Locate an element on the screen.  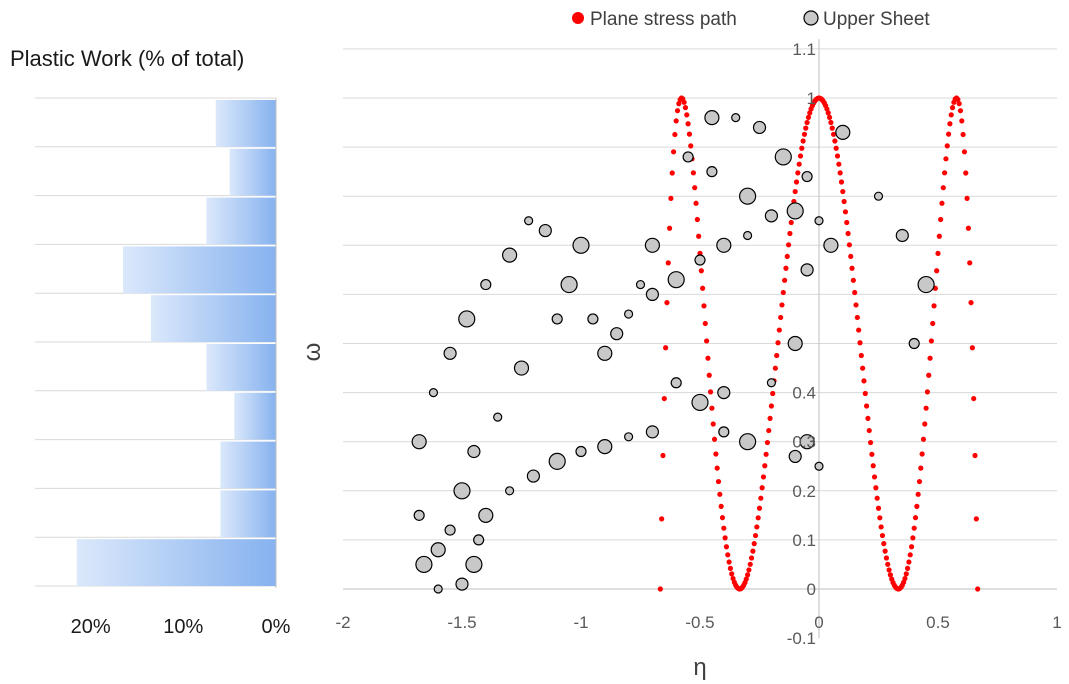
y-tick-label: 0.1 is located at coordinates (804, 540).